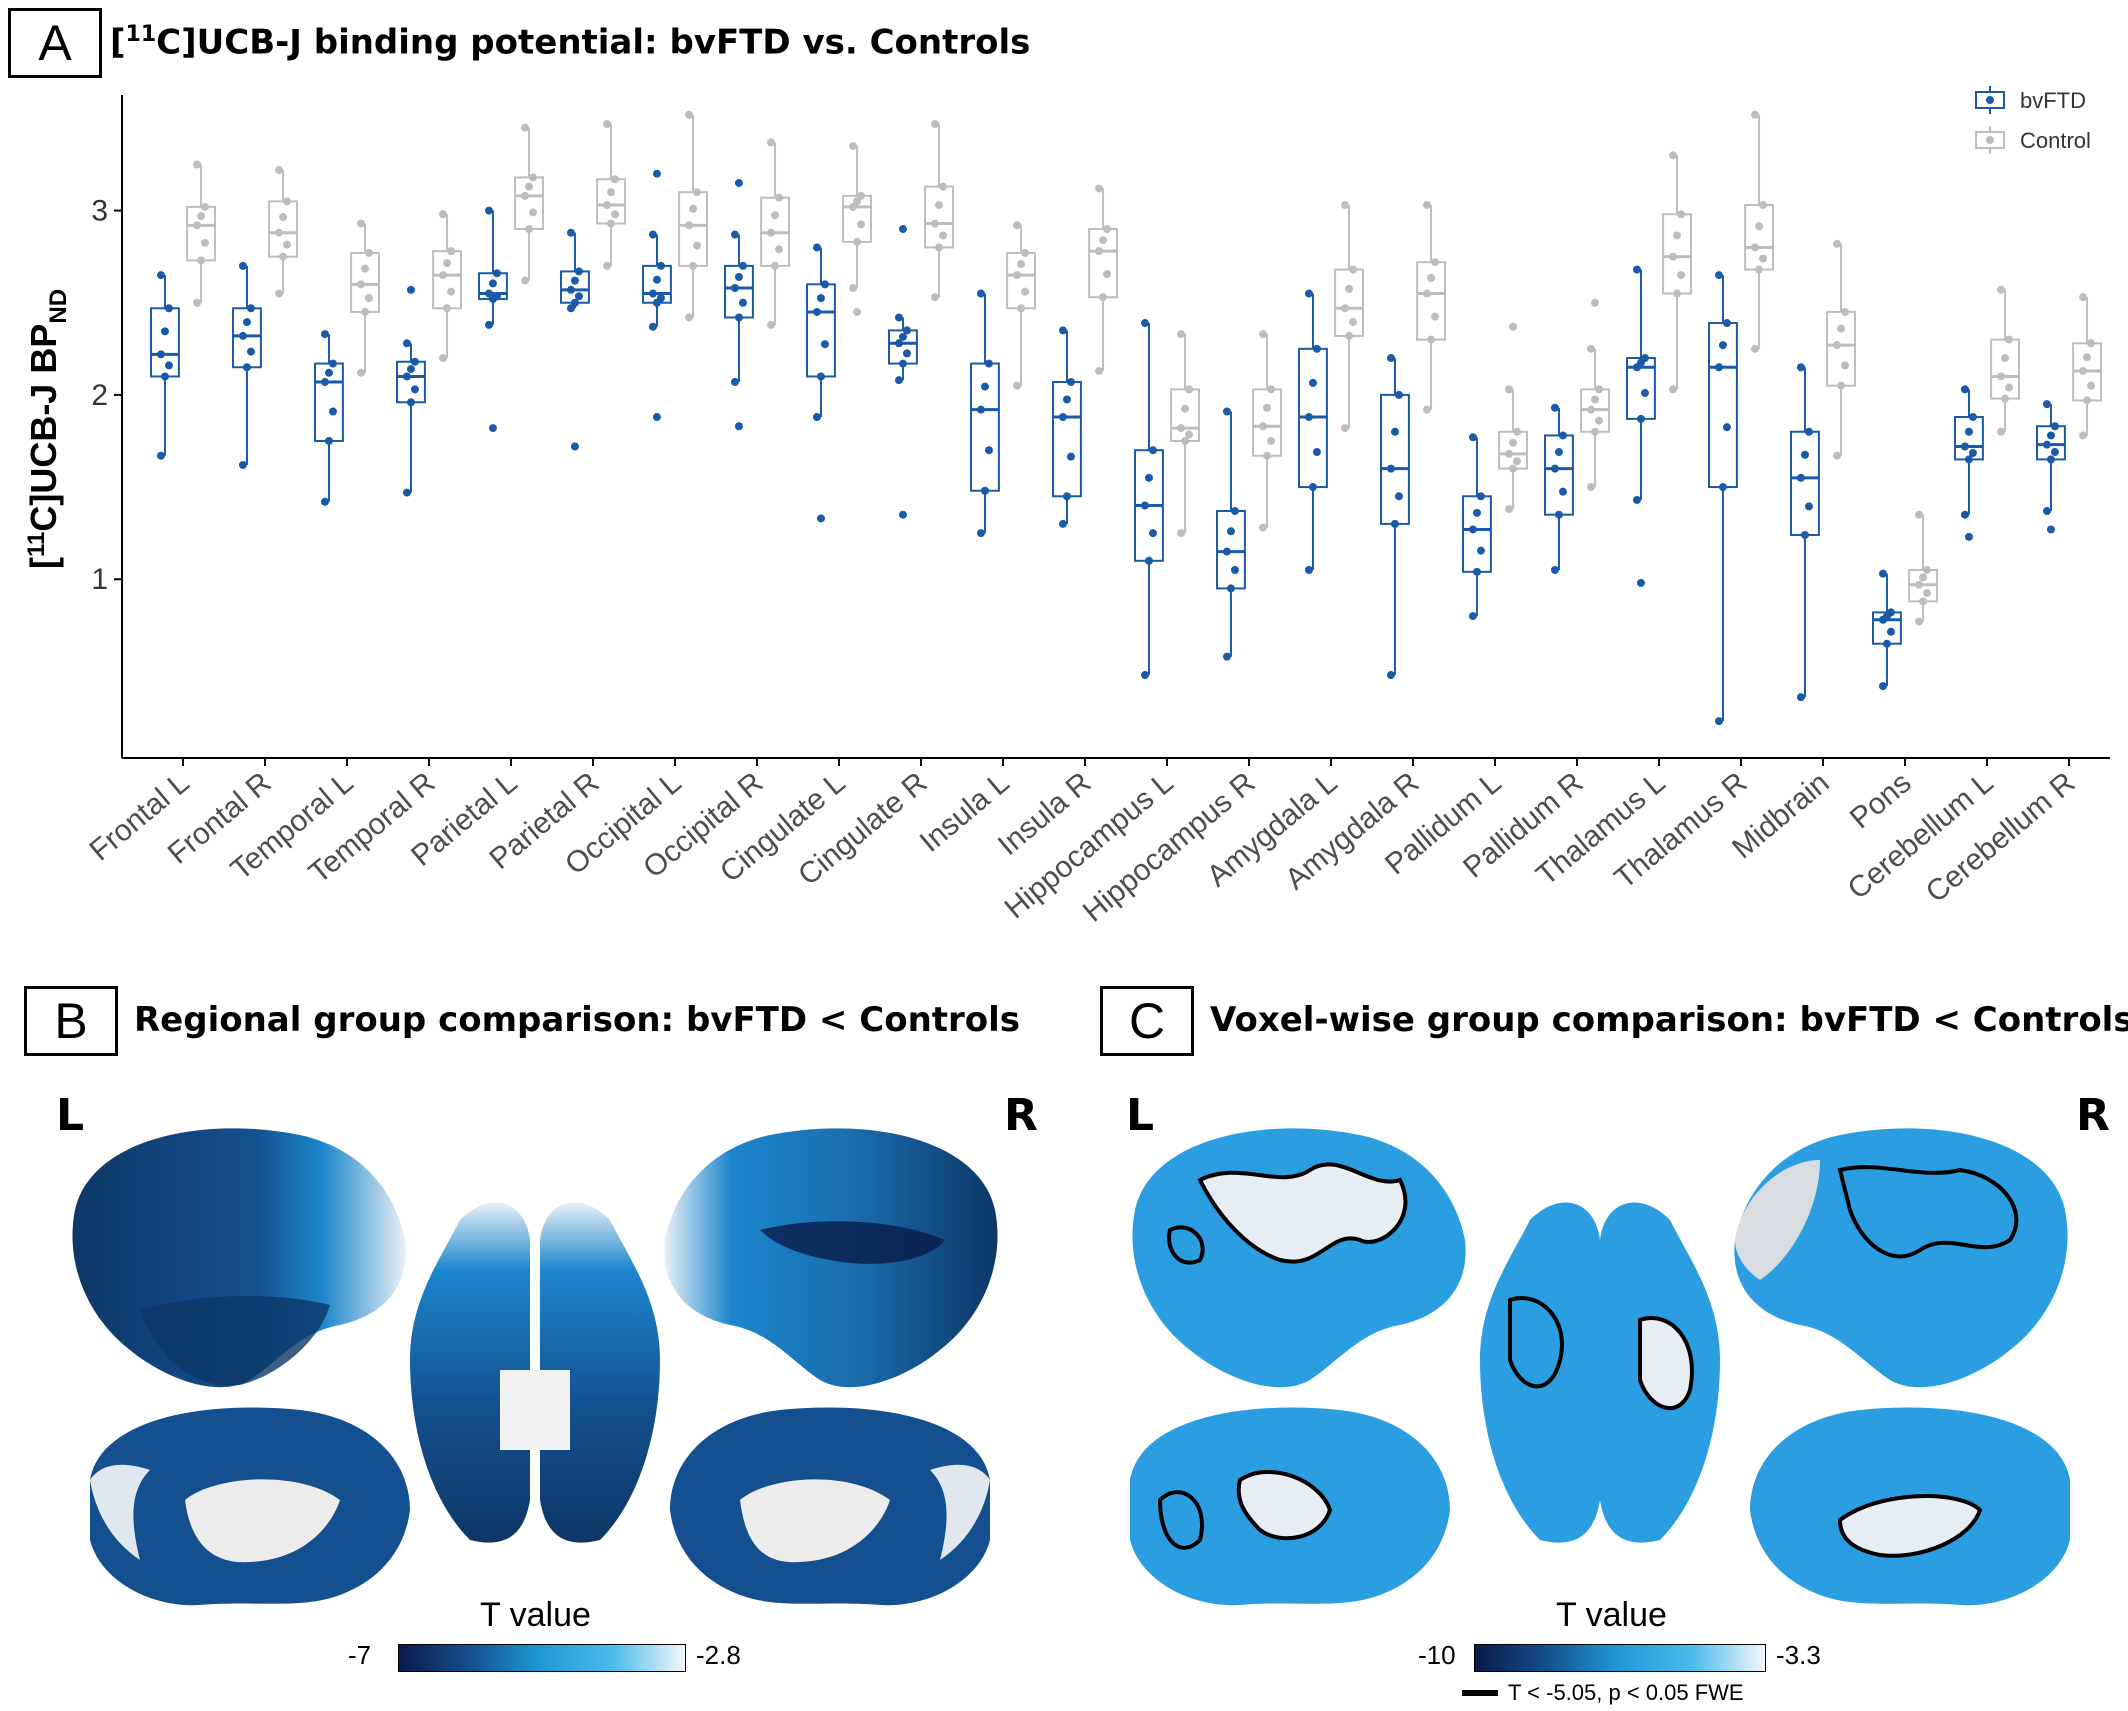 The image size is (2128, 1711). I want to click on brain-lateral-right-contour, so click(1928, 1212).